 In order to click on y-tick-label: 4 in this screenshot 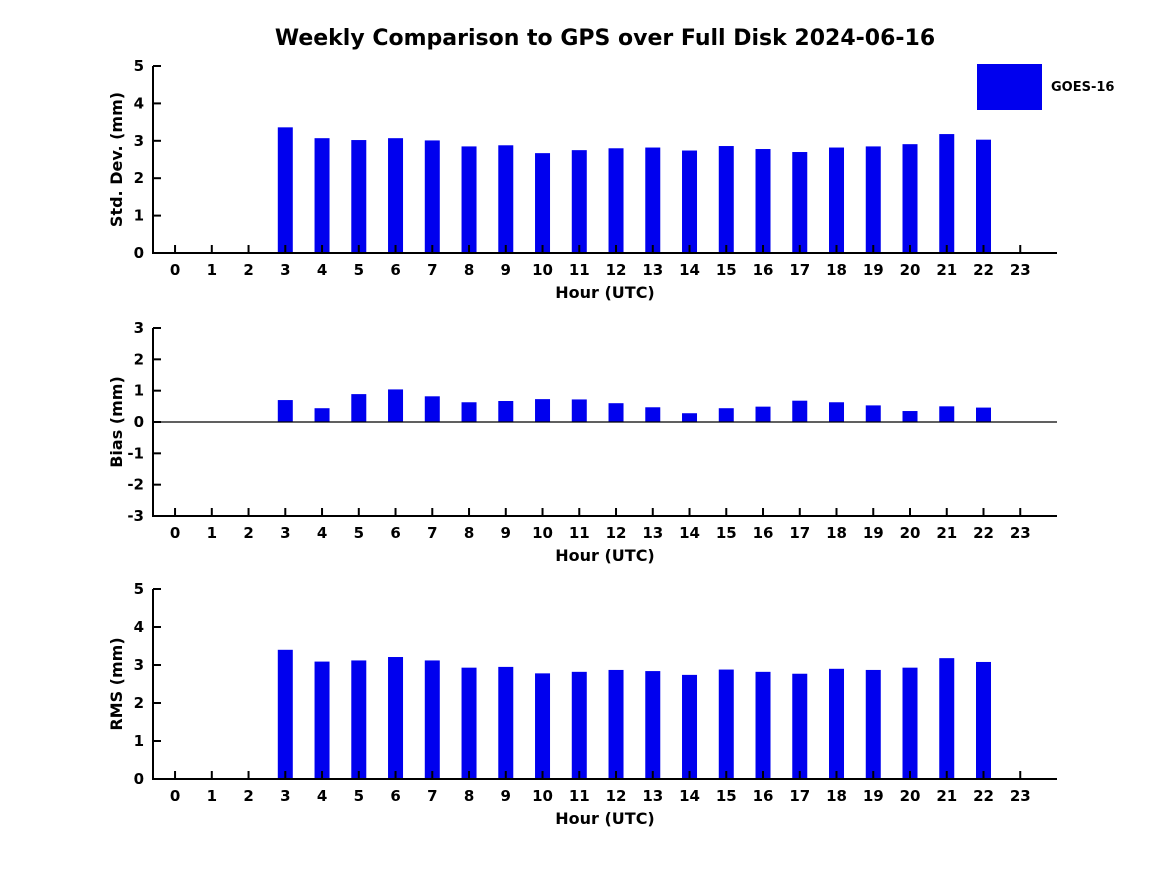, I will do `click(139, 627)`.